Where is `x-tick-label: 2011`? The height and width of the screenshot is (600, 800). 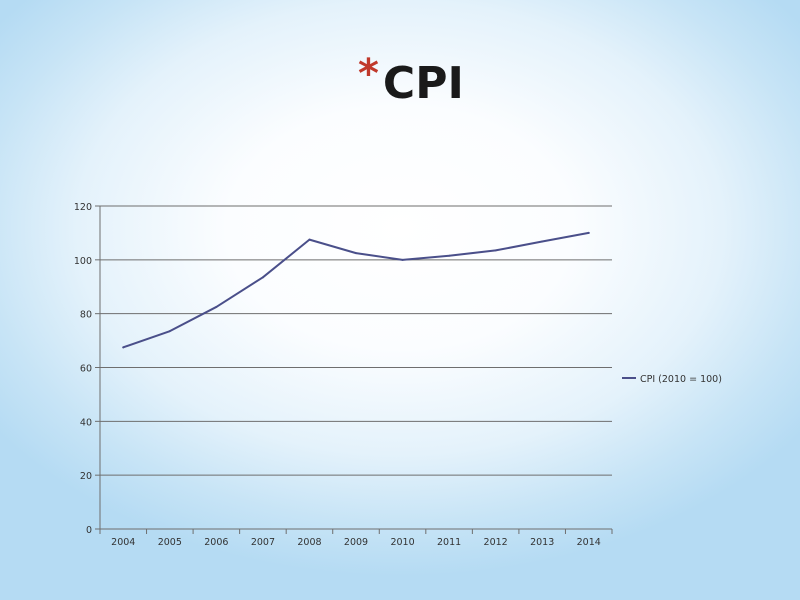 x-tick-label: 2011 is located at coordinates (449, 542).